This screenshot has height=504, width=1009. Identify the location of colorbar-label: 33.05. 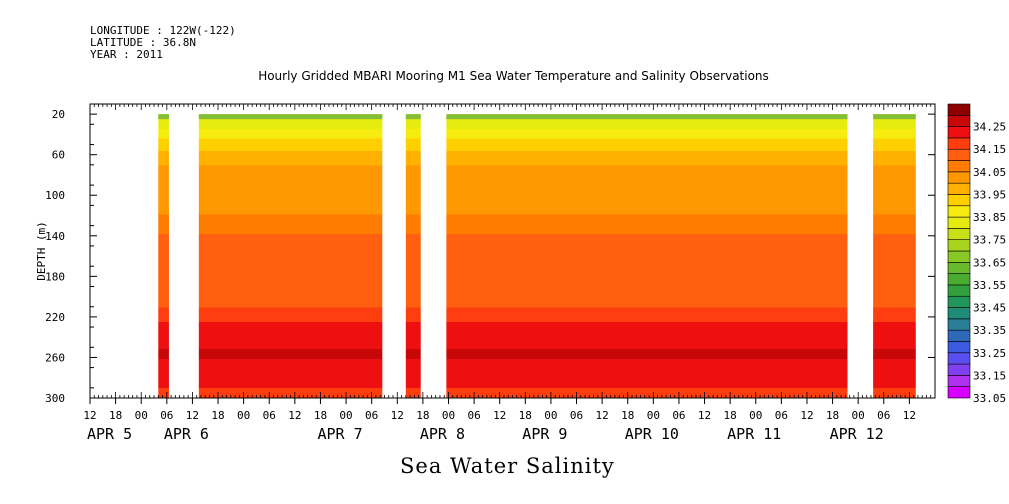
(989, 398).